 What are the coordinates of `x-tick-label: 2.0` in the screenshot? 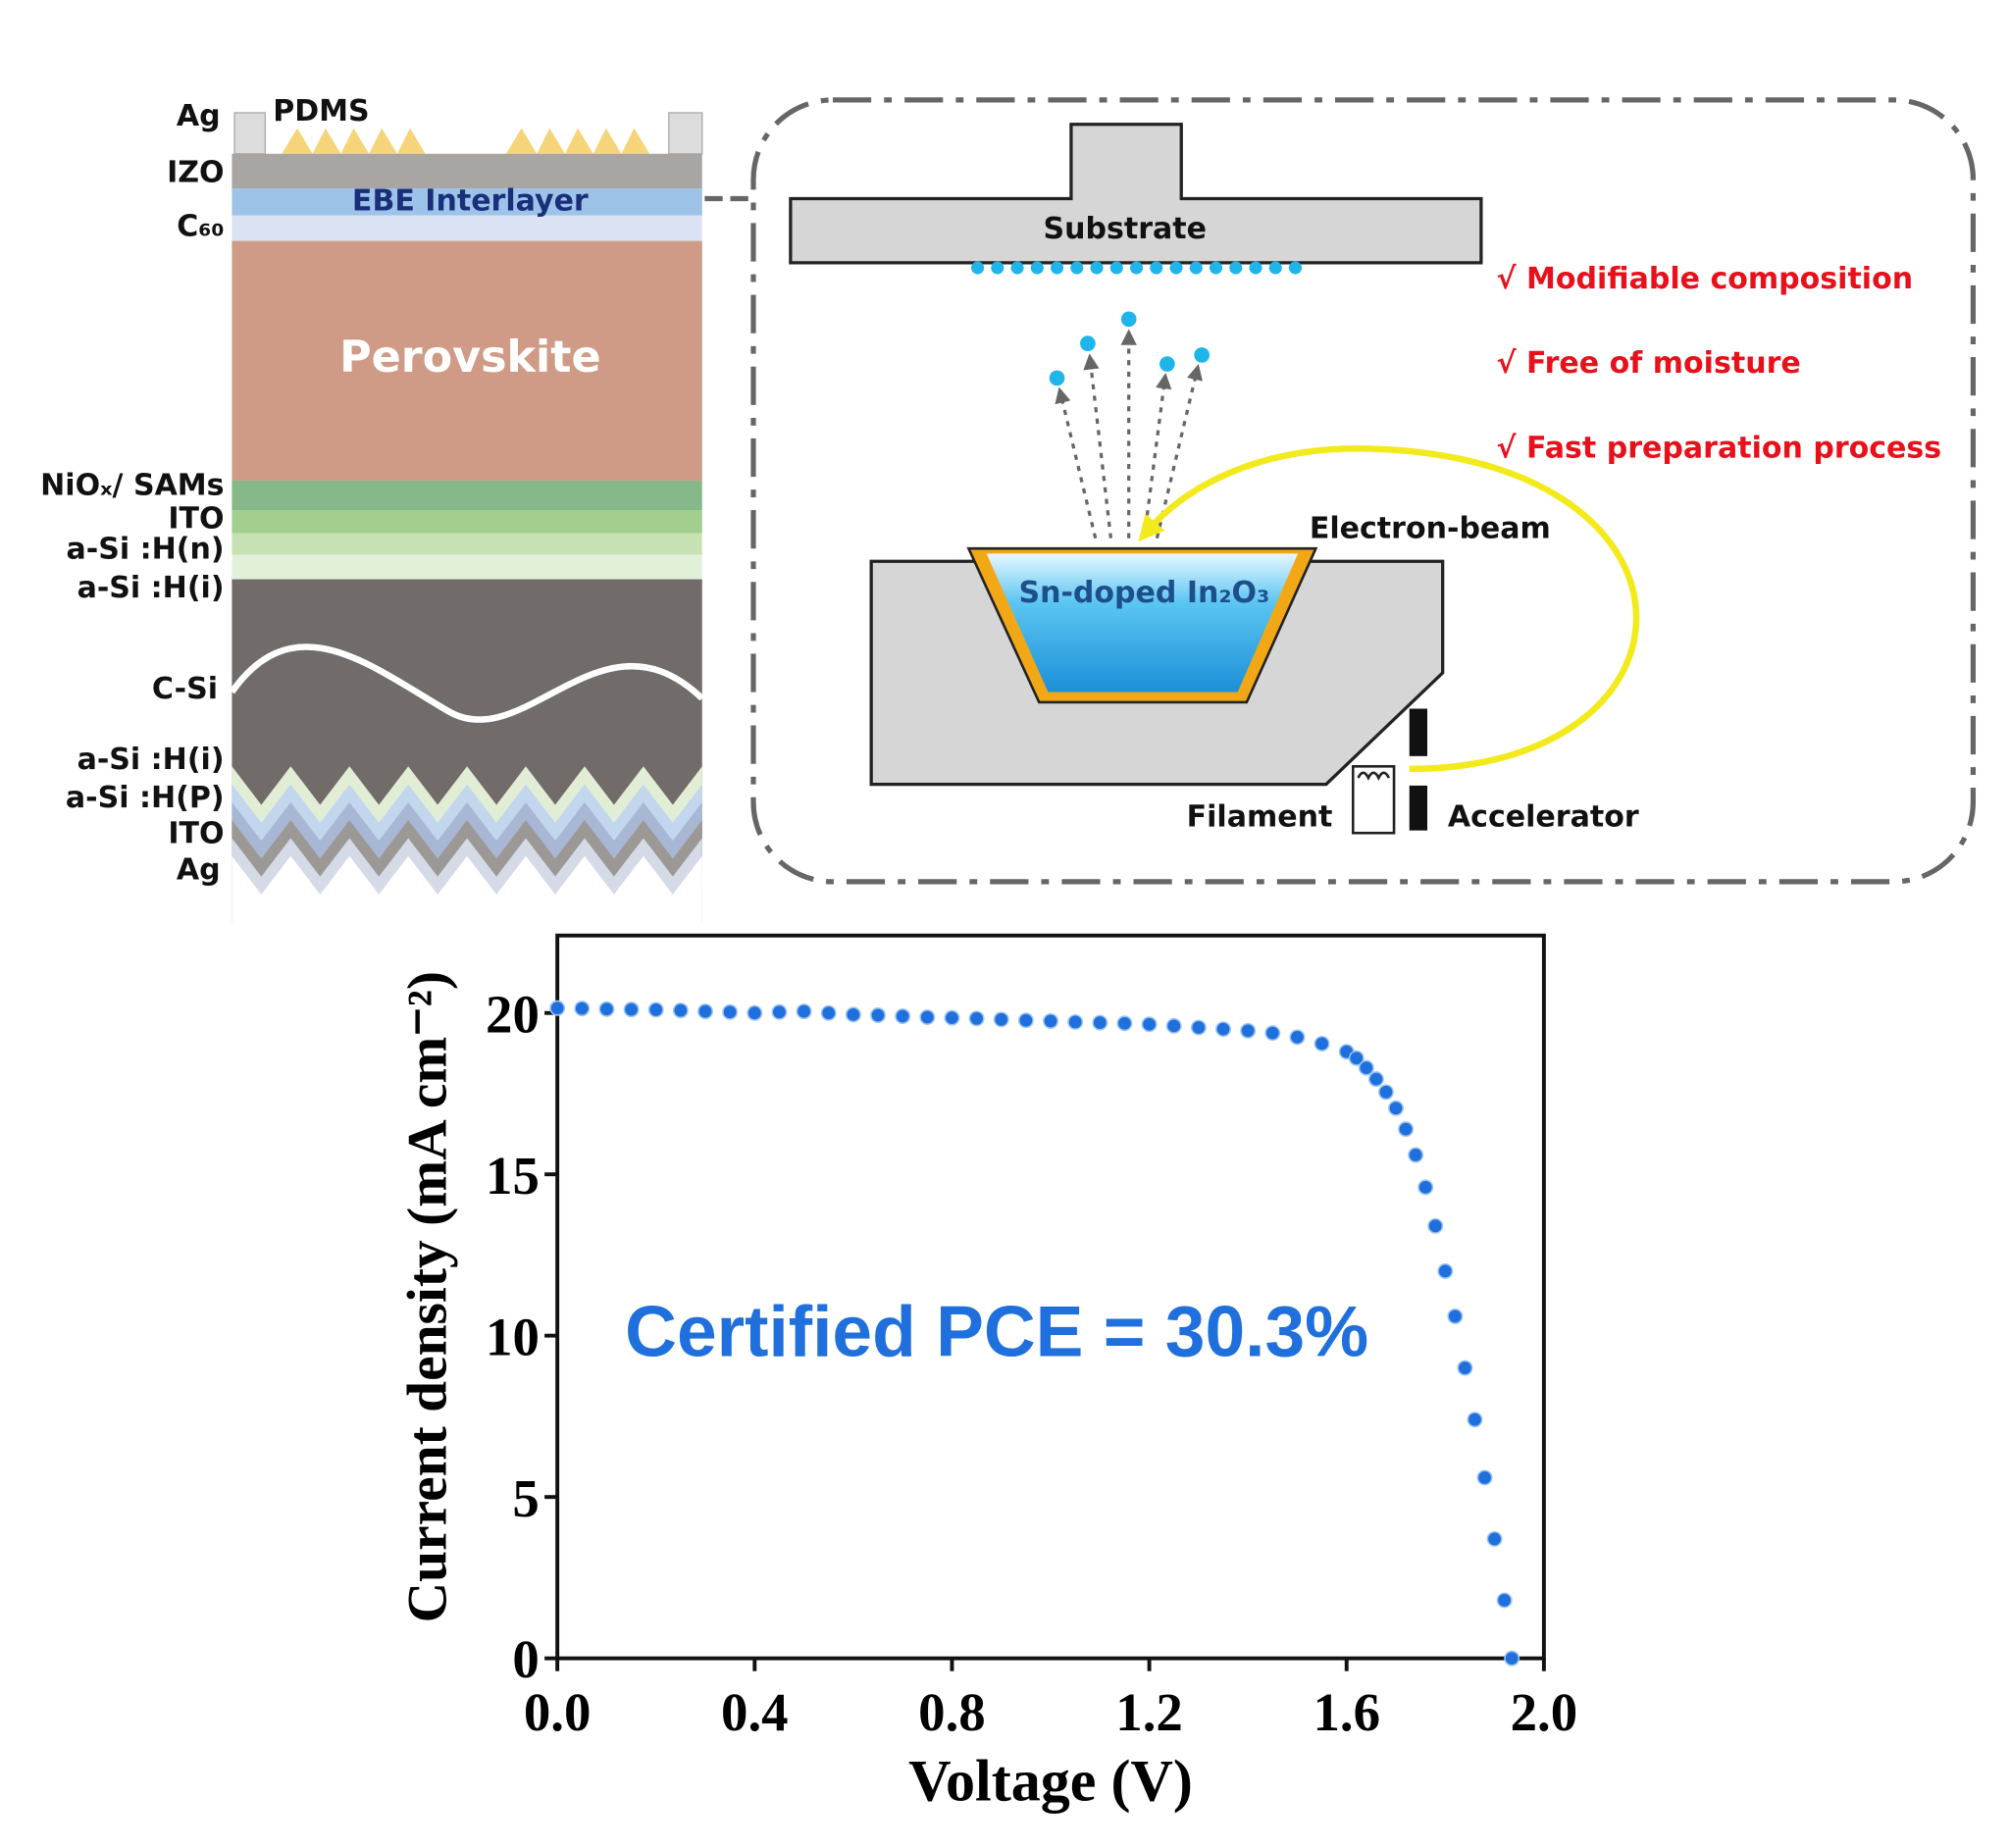 It's located at (1544, 1712).